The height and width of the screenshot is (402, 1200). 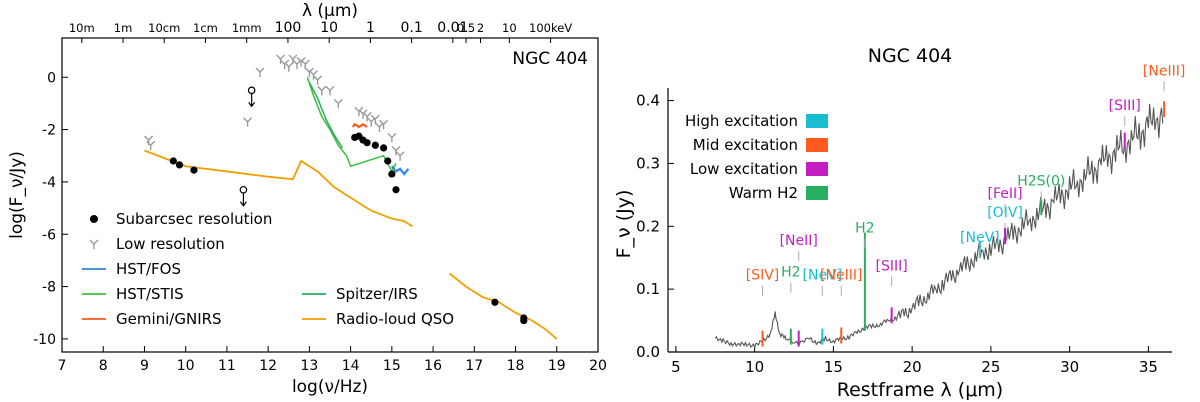 I want to click on top-axis-label: λ (μm), so click(x=330, y=11).